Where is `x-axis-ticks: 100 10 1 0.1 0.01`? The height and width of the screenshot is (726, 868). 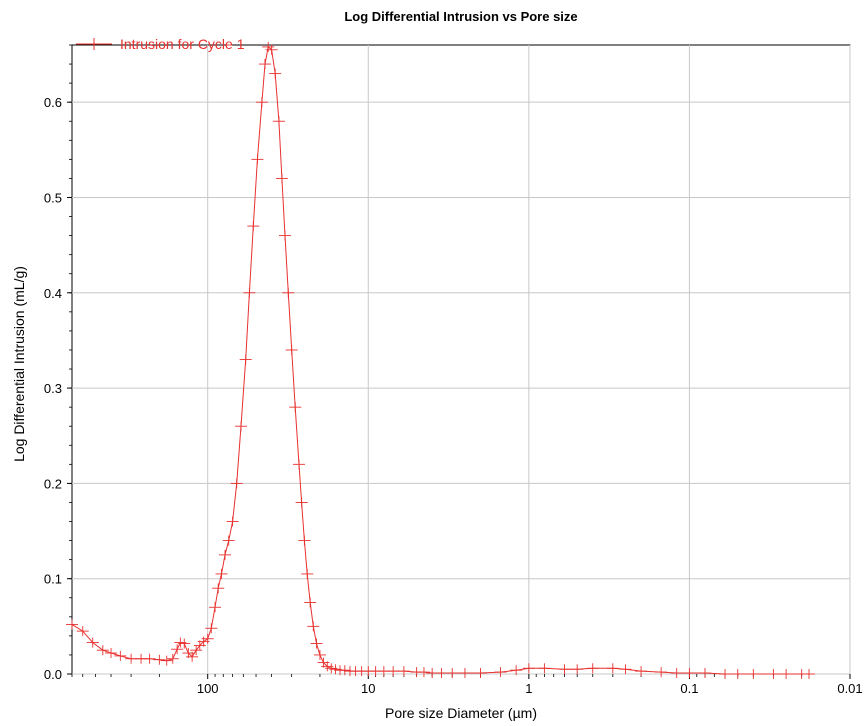
x-axis-ticks: 100 10 1 0.1 0.01 is located at coordinates (530, 685).